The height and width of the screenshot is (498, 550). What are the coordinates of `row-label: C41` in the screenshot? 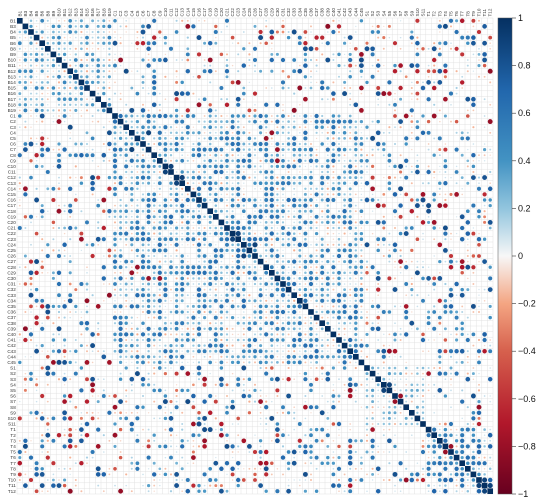 It's located at (11, 340).